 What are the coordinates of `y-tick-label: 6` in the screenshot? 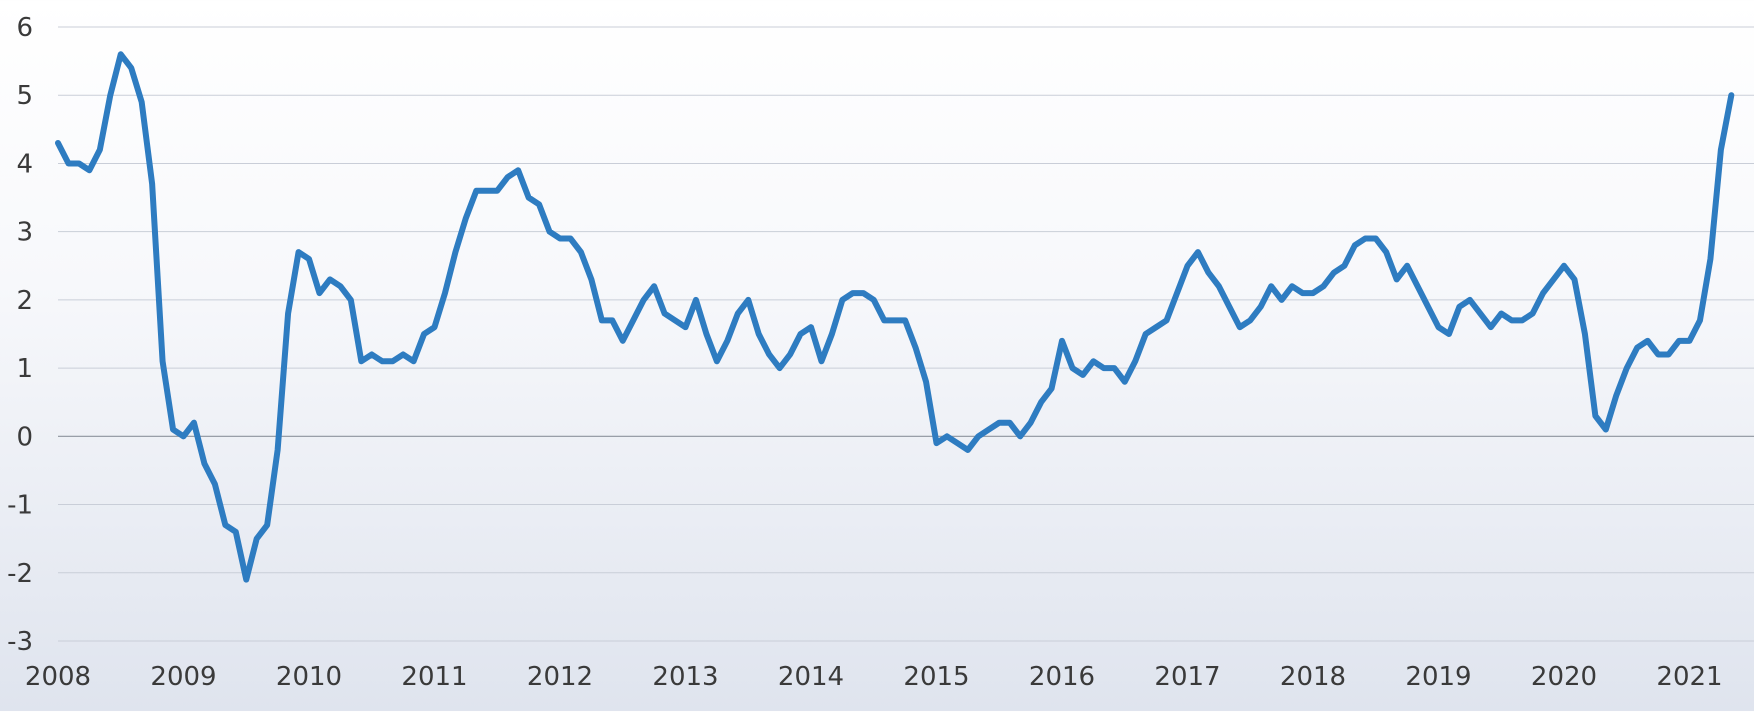 It's located at (24, 28).